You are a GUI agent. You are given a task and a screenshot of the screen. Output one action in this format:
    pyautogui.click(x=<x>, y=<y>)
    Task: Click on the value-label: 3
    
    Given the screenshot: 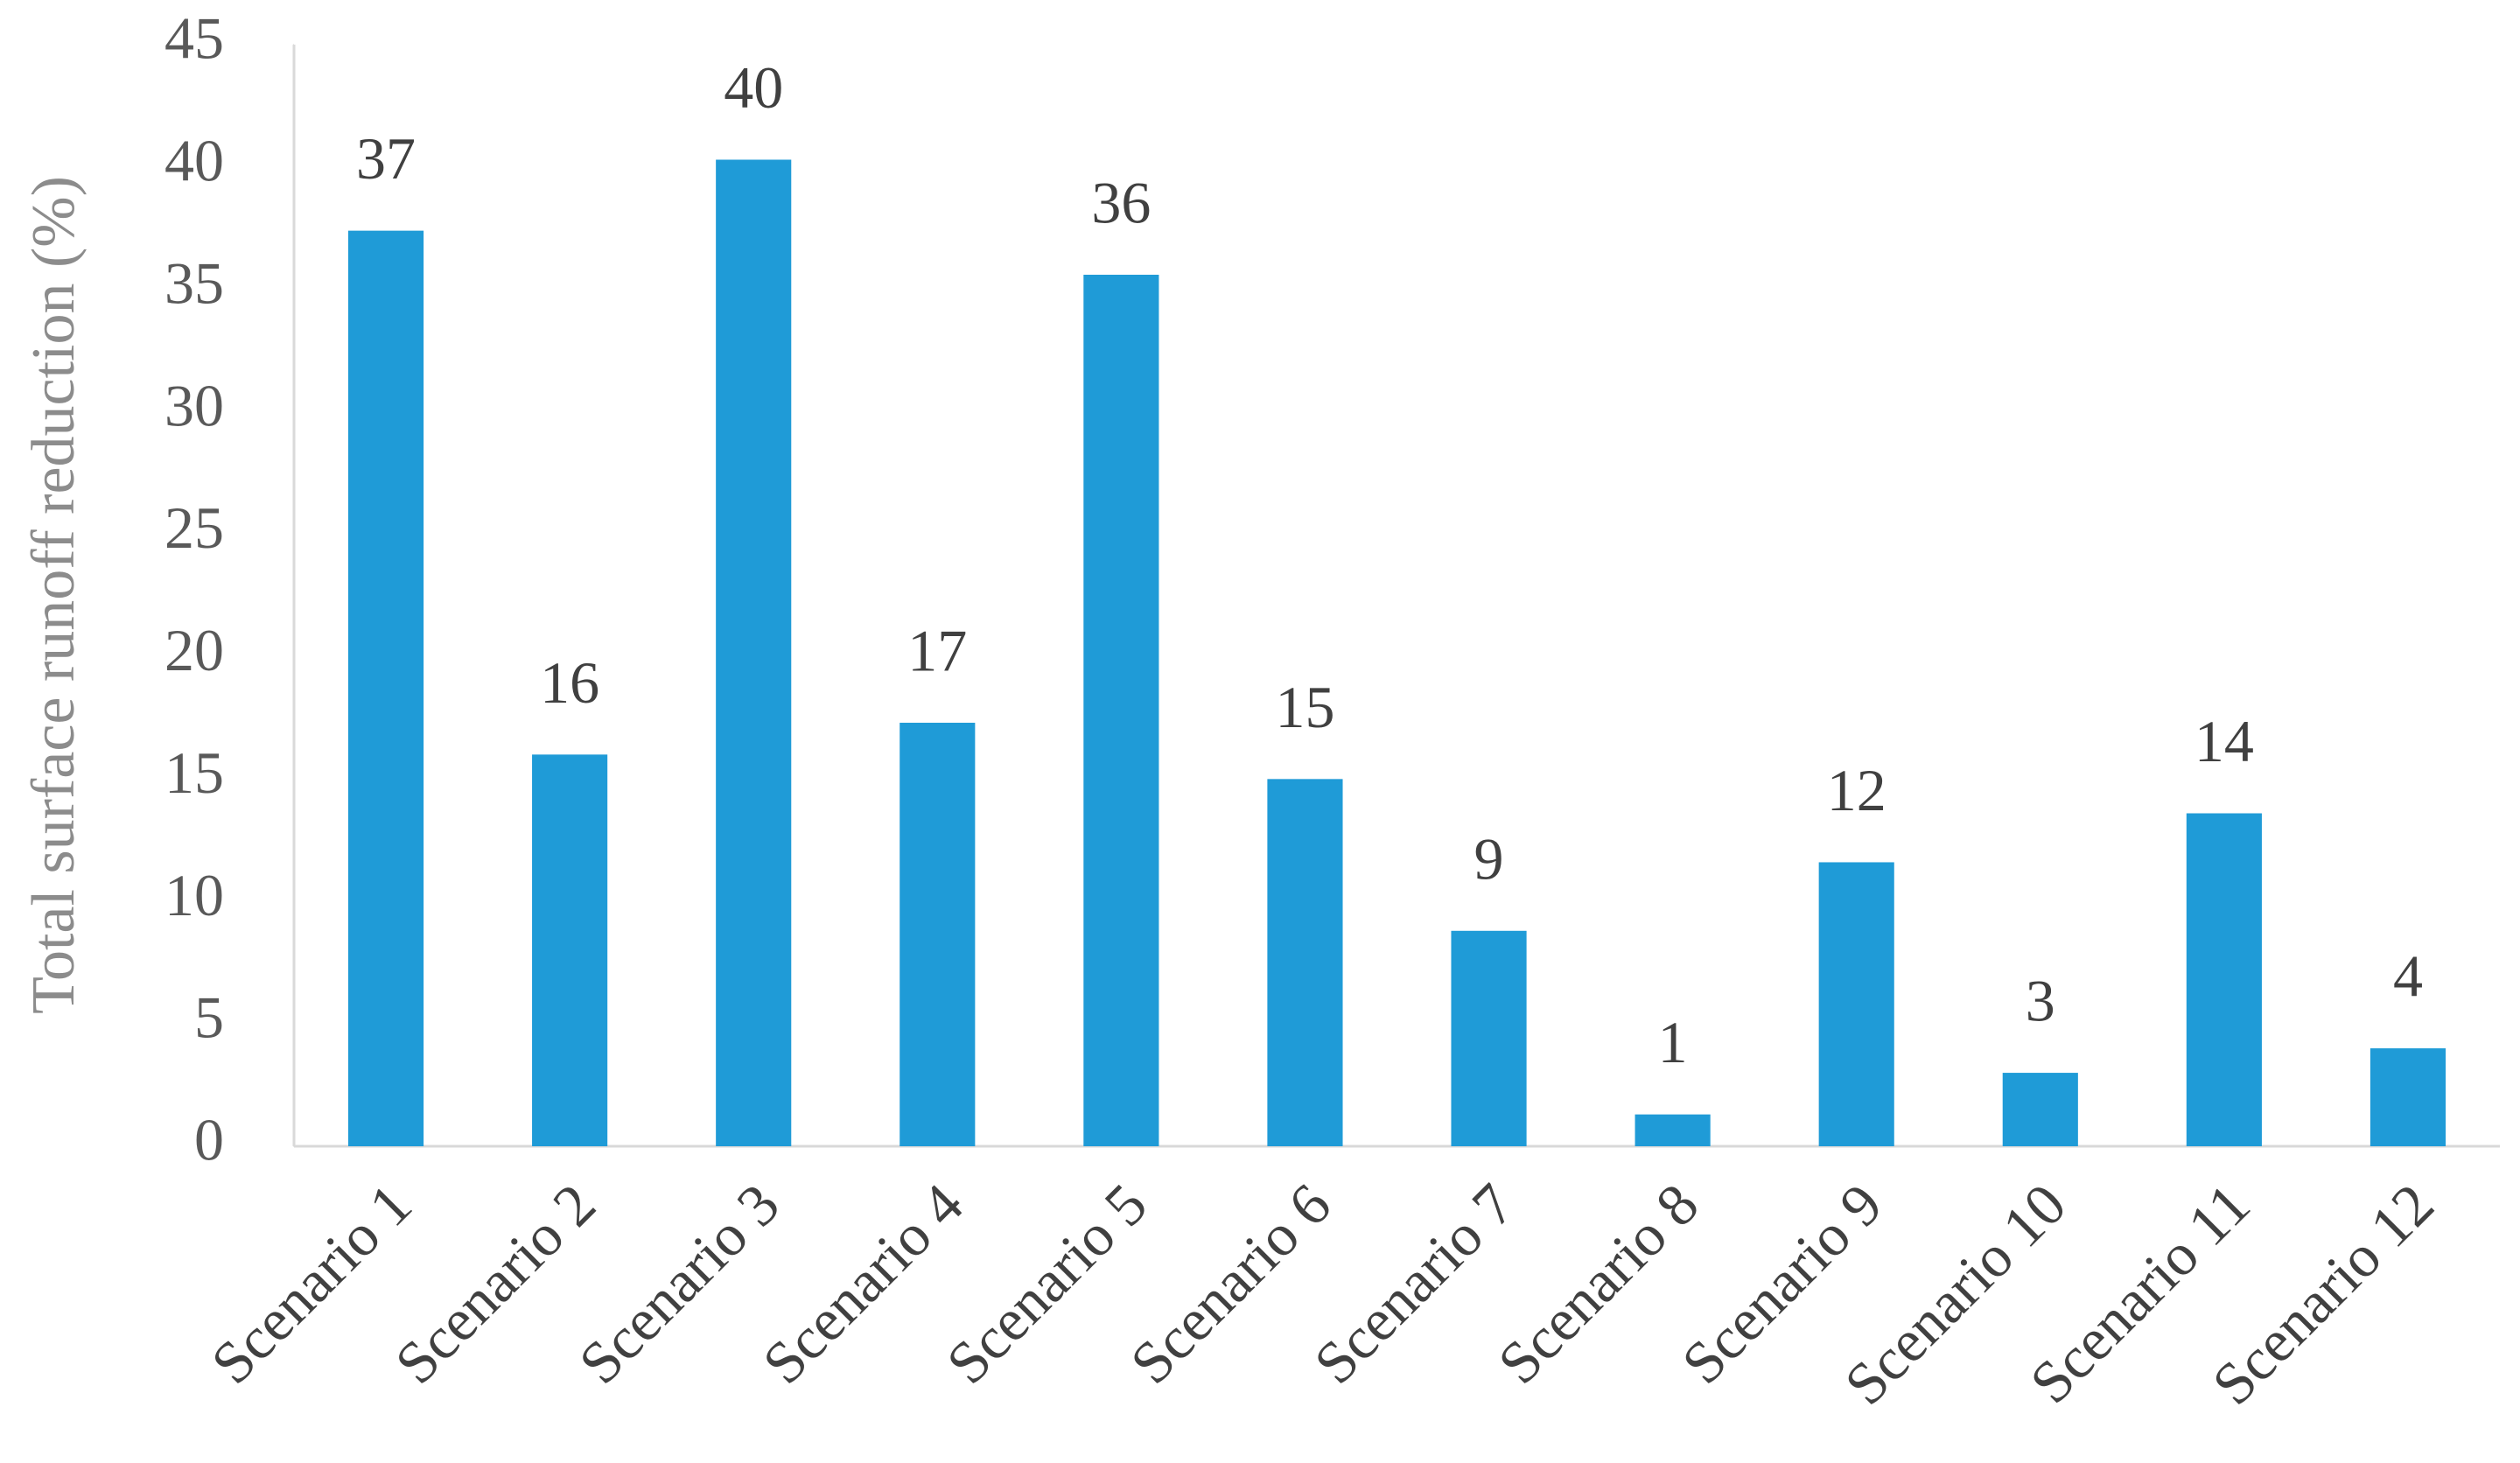 What is the action you would take?
    pyautogui.click(x=2040, y=1001)
    